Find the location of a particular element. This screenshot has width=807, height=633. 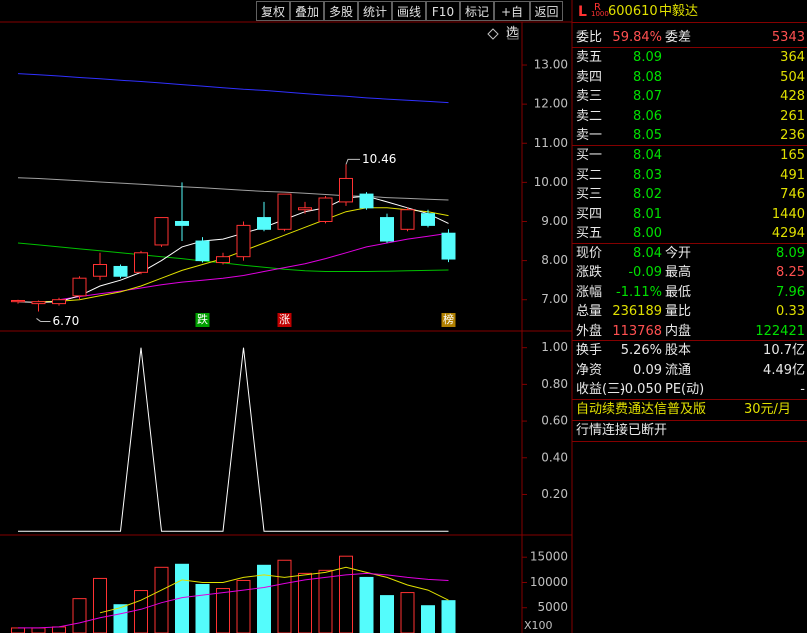

toolbar-button: F10 is located at coordinates (443, 11).